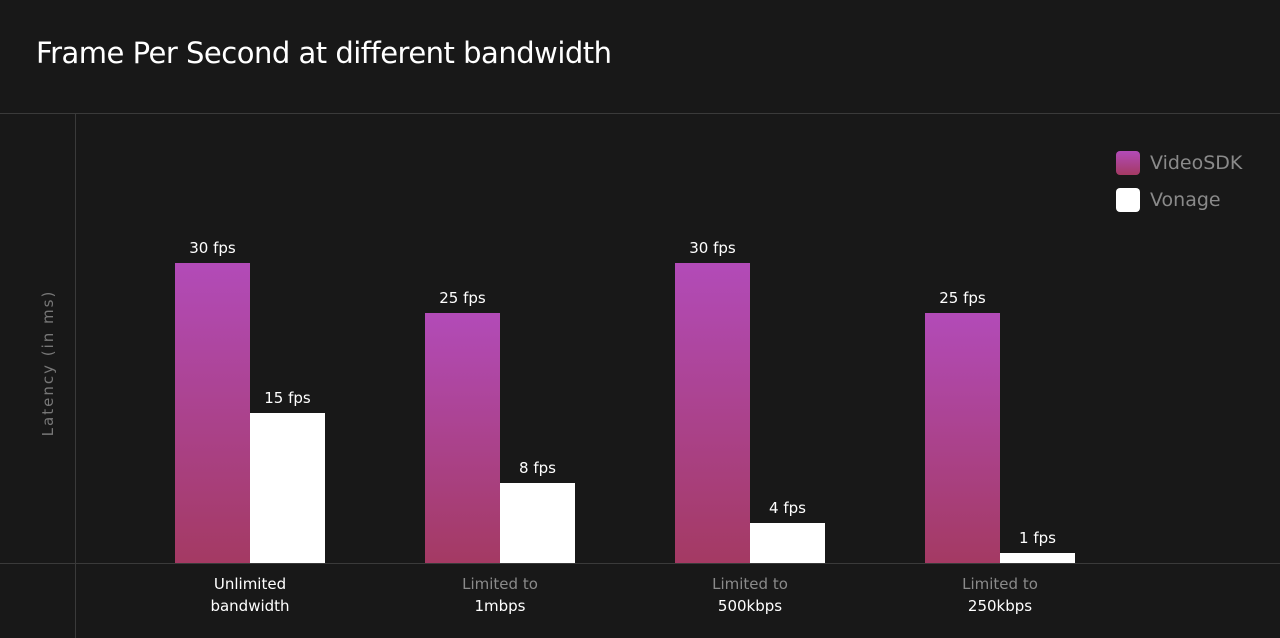 Image resolution: width=1280 pixels, height=638 pixels. I want to click on x-tick-label-line2: bandwidth, so click(250, 606).